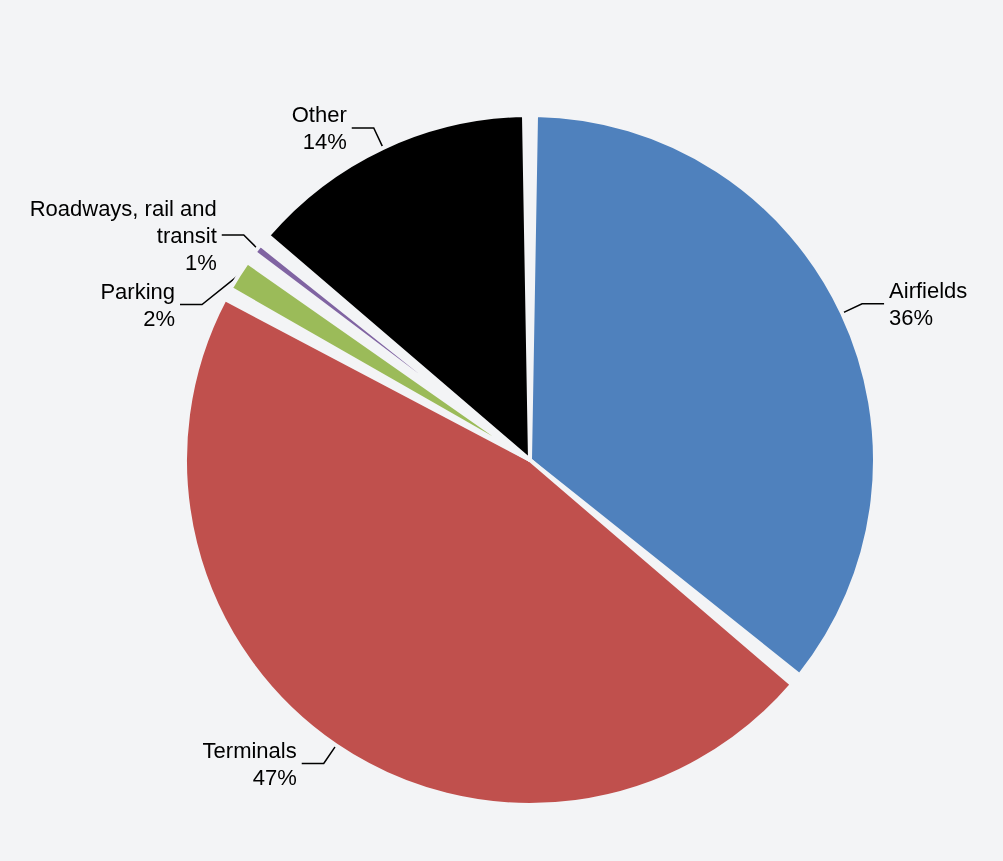  Describe the element at coordinates (319, 114) in the screenshot. I see `slice-label: Other` at that location.